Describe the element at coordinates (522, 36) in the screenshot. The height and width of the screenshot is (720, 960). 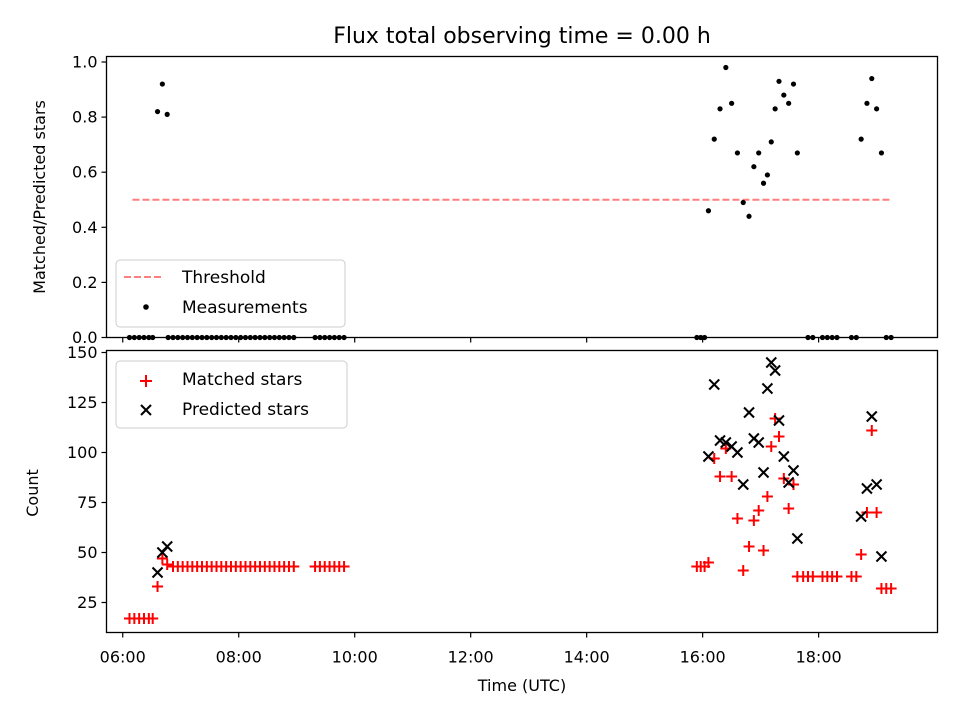
I see `chart-title: Flux total observing time = 0.00 h` at that location.